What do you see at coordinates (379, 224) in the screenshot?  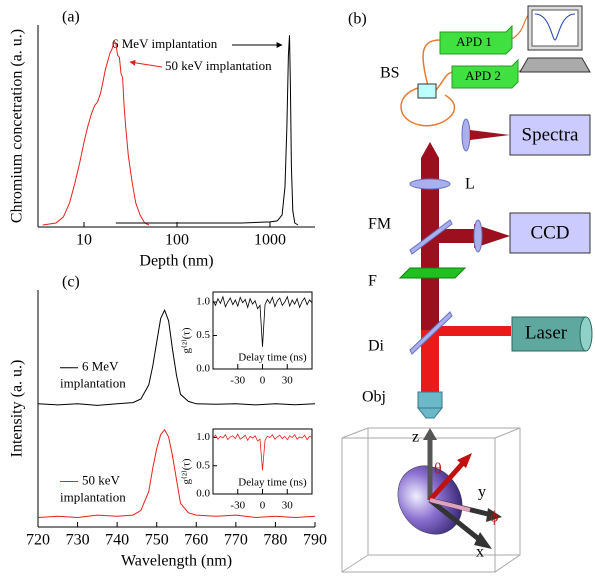 I see `fm-label: FM` at bounding box center [379, 224].